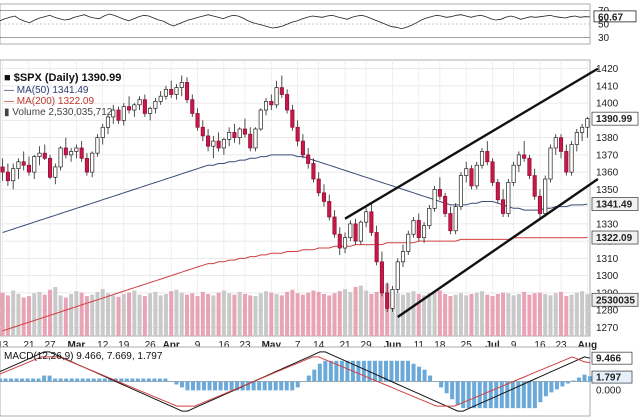 The image size is (640, 420). I want to click on channel-lower-line, so click(498, 248).